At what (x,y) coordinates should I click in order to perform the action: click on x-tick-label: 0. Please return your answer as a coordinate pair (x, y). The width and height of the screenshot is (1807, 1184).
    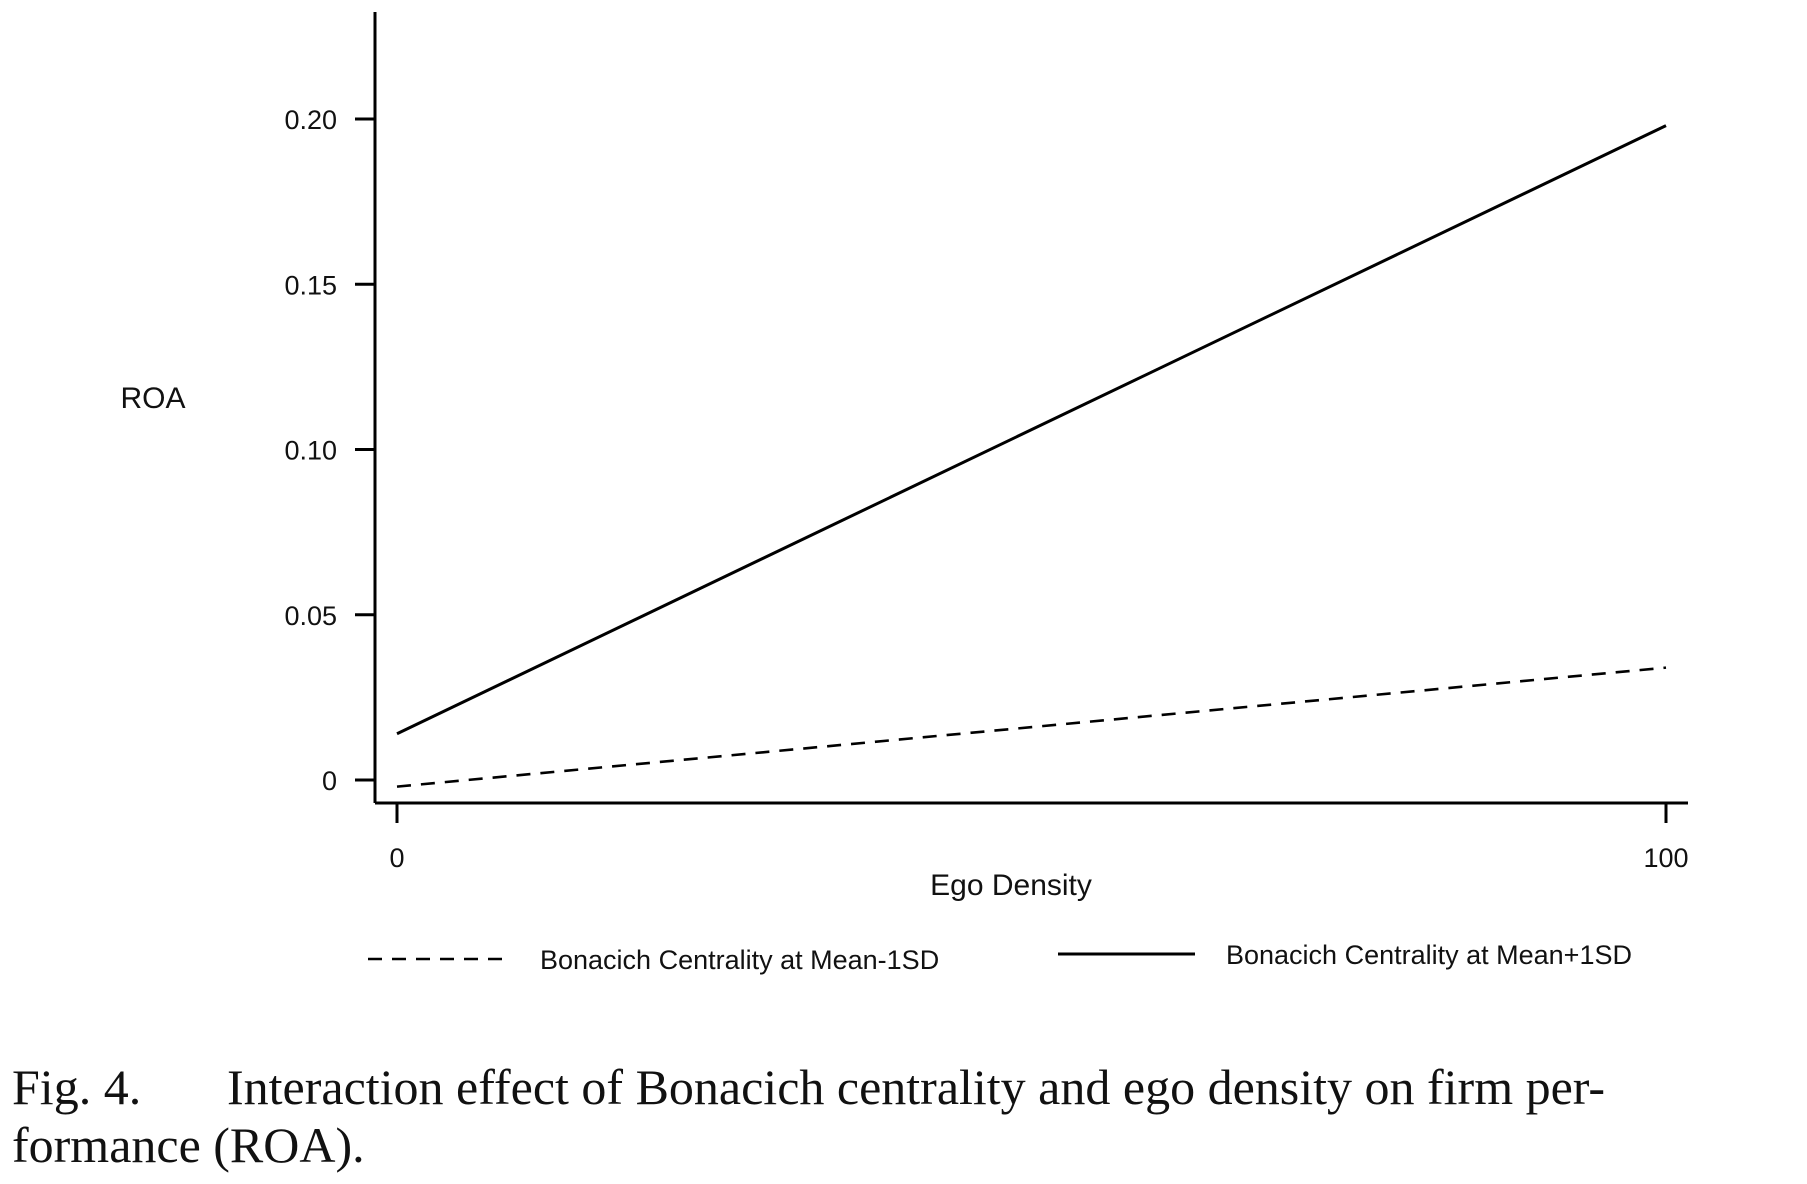
    Looking at the image, I should click on (396, 858).